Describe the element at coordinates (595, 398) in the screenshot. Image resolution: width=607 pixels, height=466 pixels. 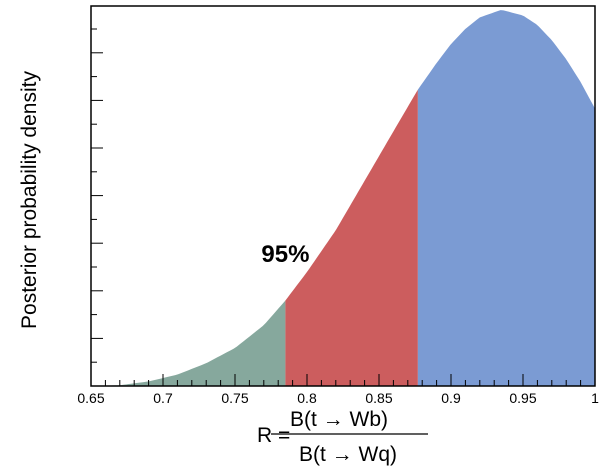
I see `x-tick-label: 1` at that location.